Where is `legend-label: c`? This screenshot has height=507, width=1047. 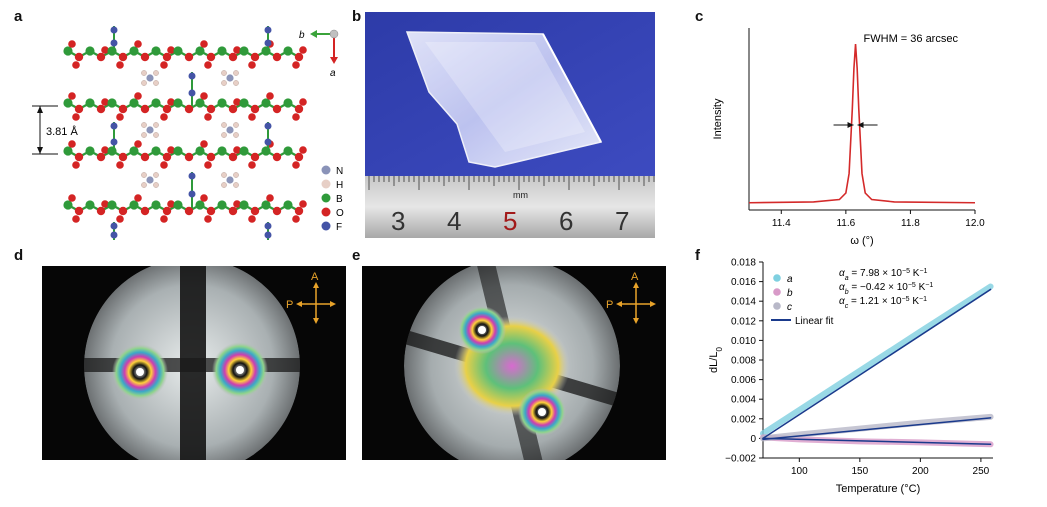 legend-label: c is located at coordinates (789, 307).